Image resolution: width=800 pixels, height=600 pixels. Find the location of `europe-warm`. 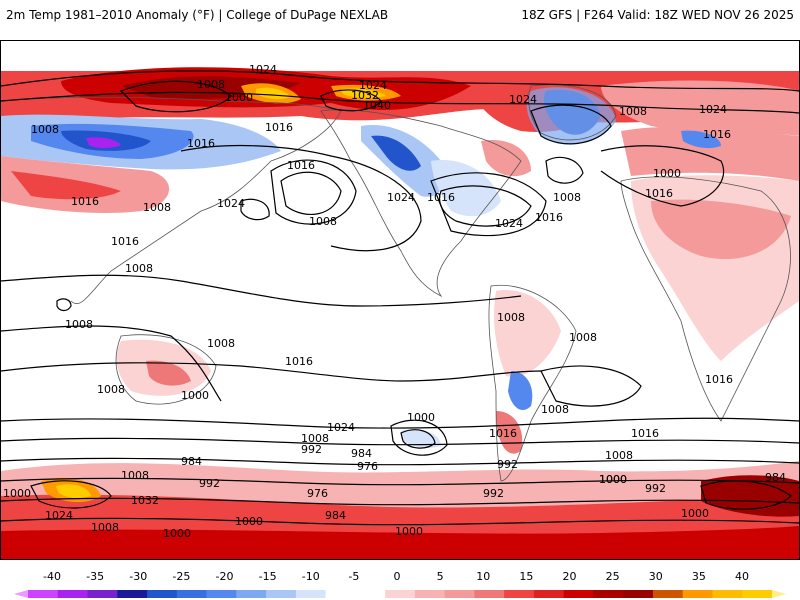

europe-warm is located at coordinates (710, 153).